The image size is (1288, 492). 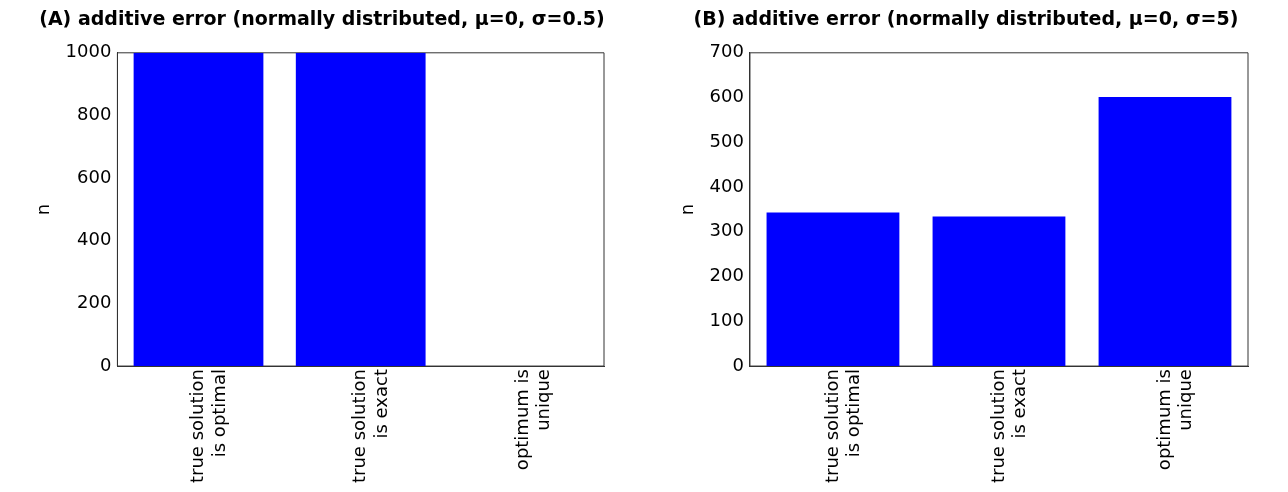 I want to click on y-tick-label: 300, so click(x=726, y=230).